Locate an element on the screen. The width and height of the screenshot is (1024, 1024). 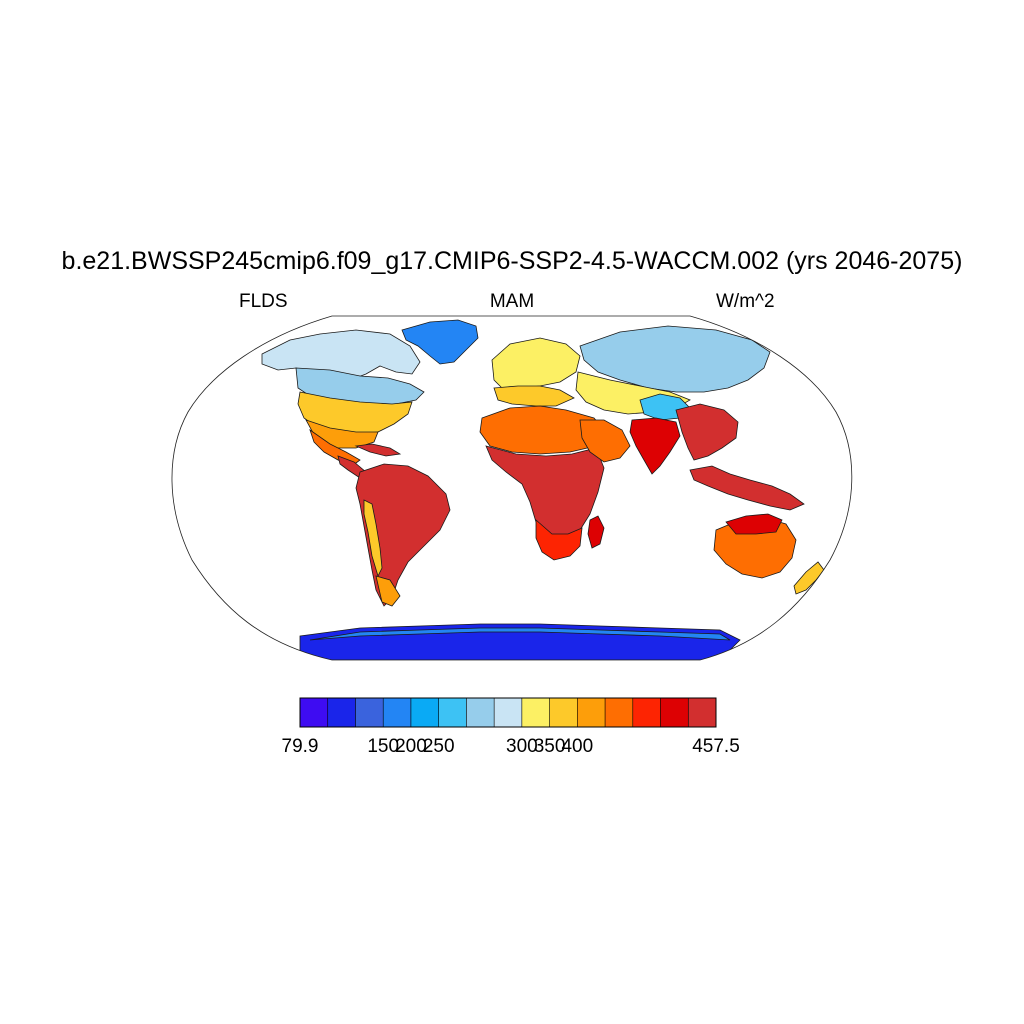
colorbar-label: 150 is located at coordinates (383, 746).